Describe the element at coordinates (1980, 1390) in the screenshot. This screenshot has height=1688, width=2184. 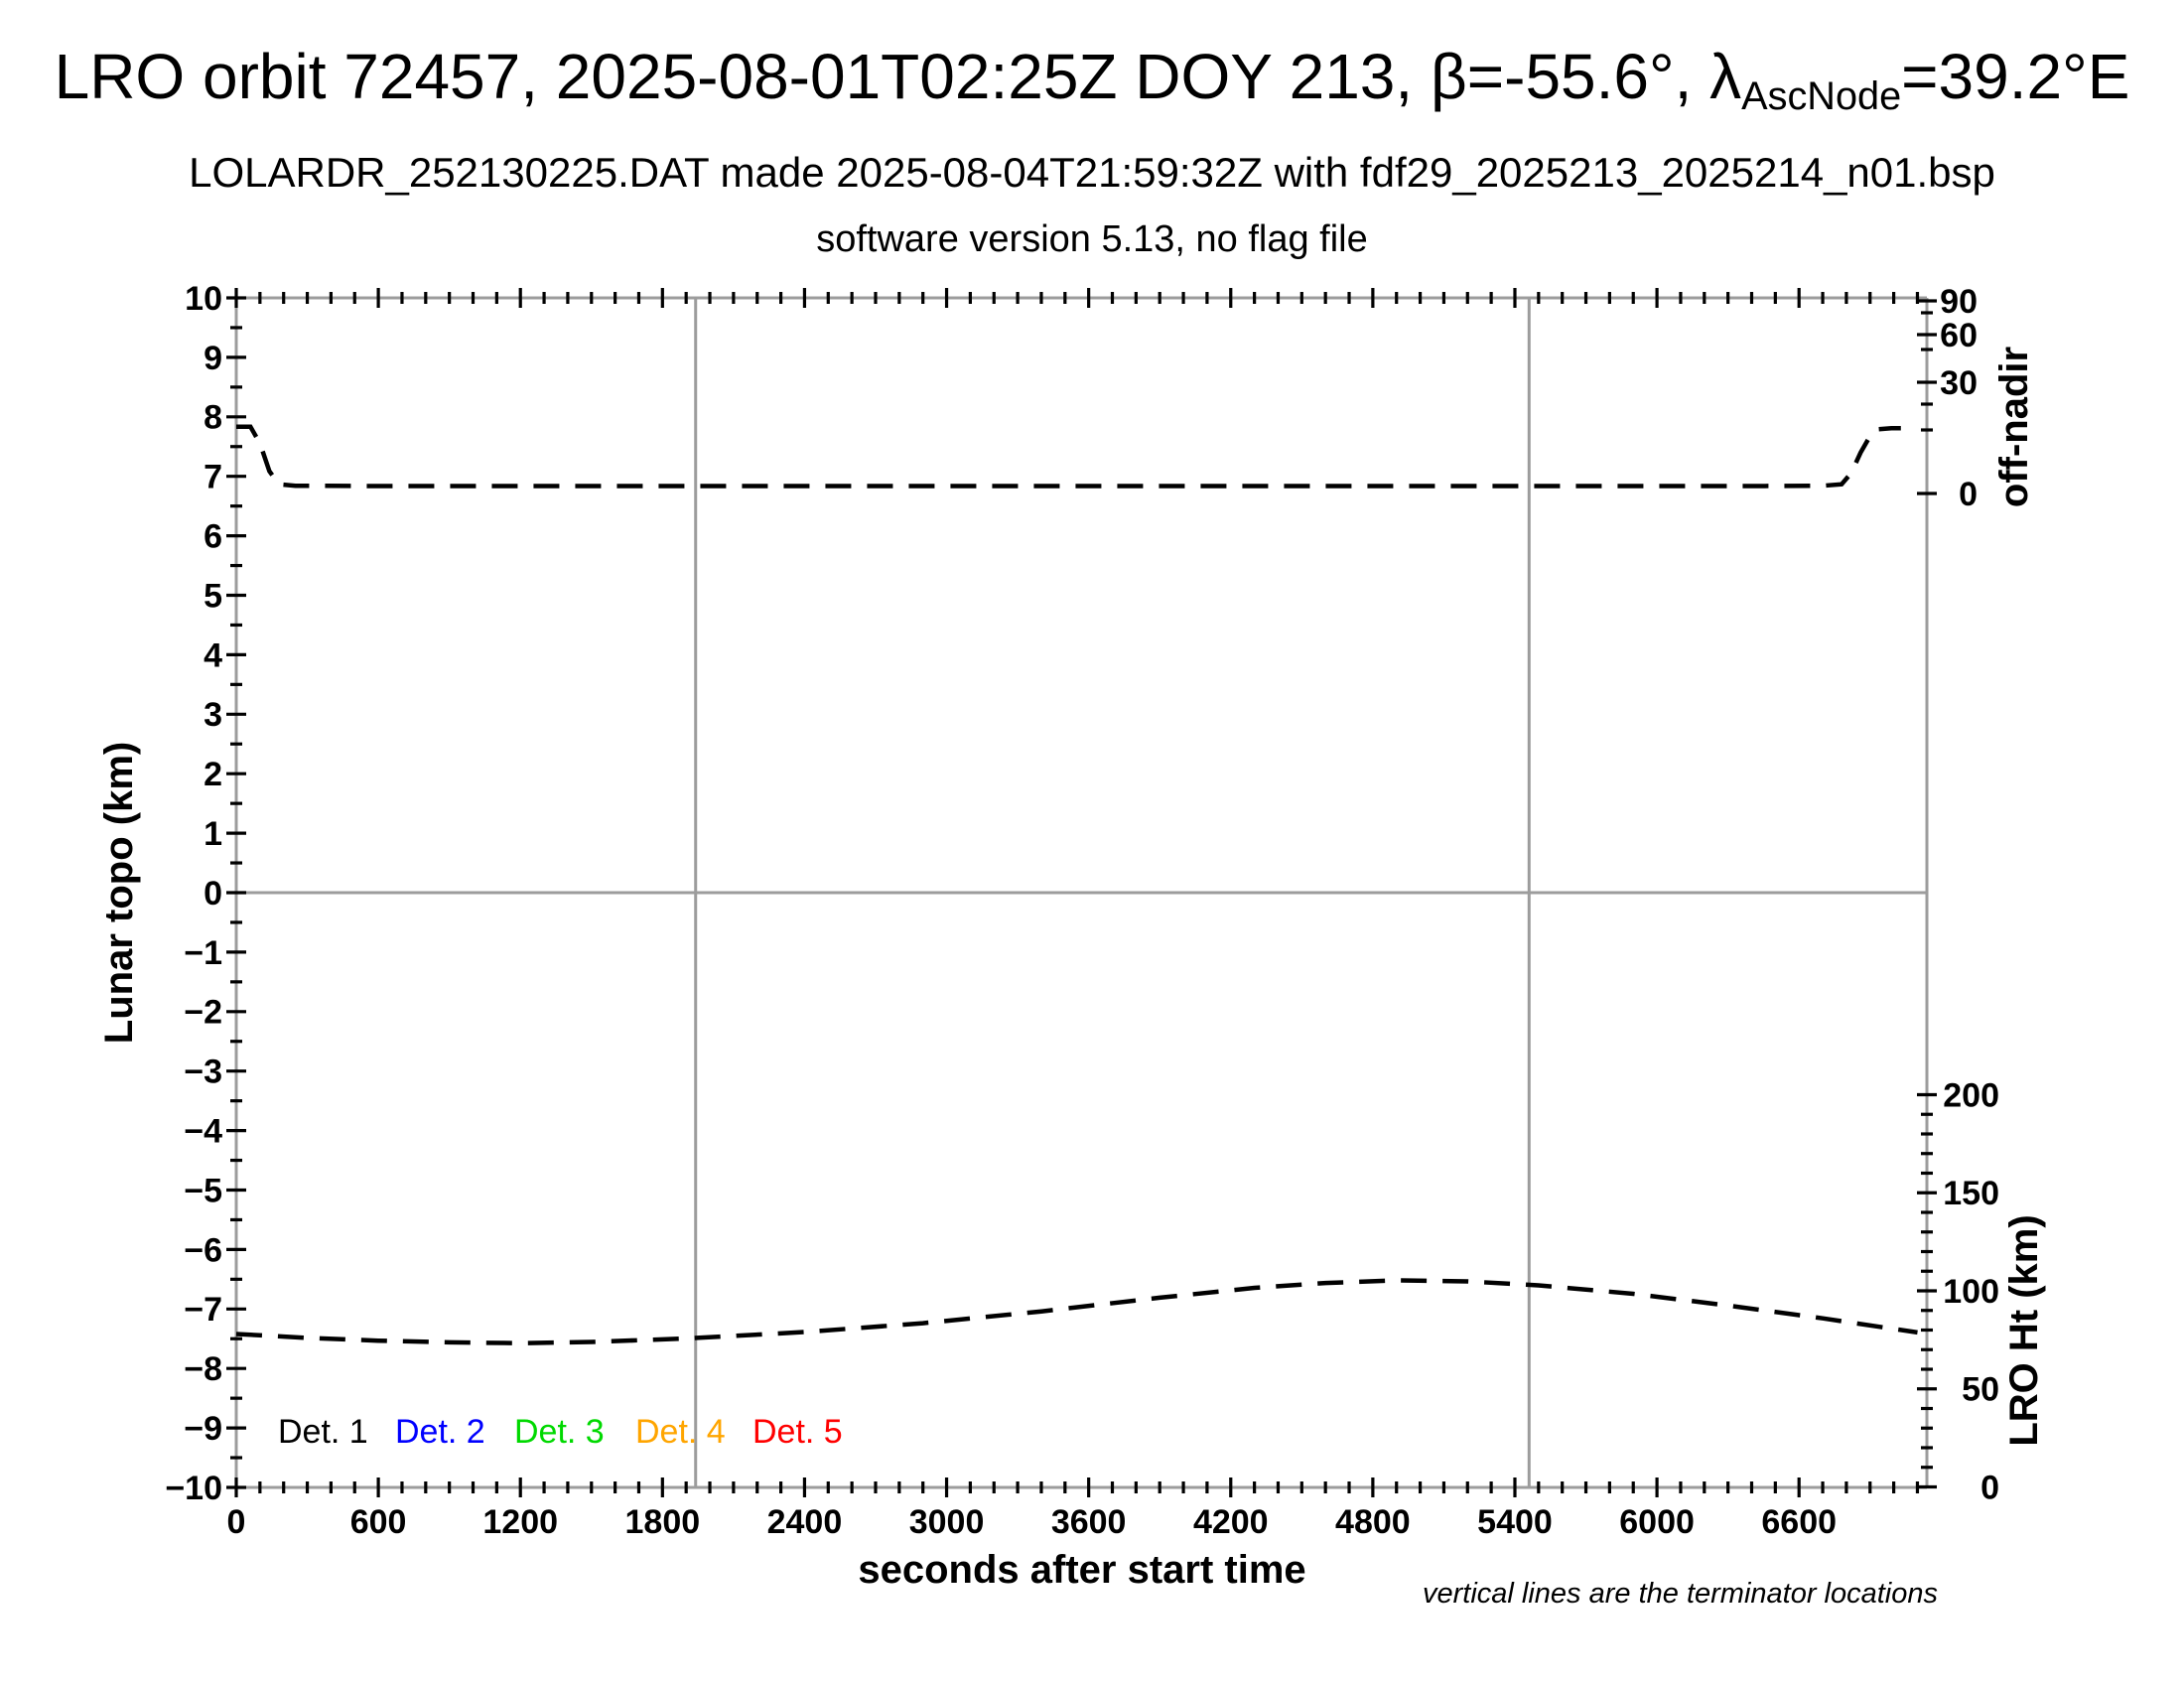
I see `lro-ht-tick-label: 50` at that location.